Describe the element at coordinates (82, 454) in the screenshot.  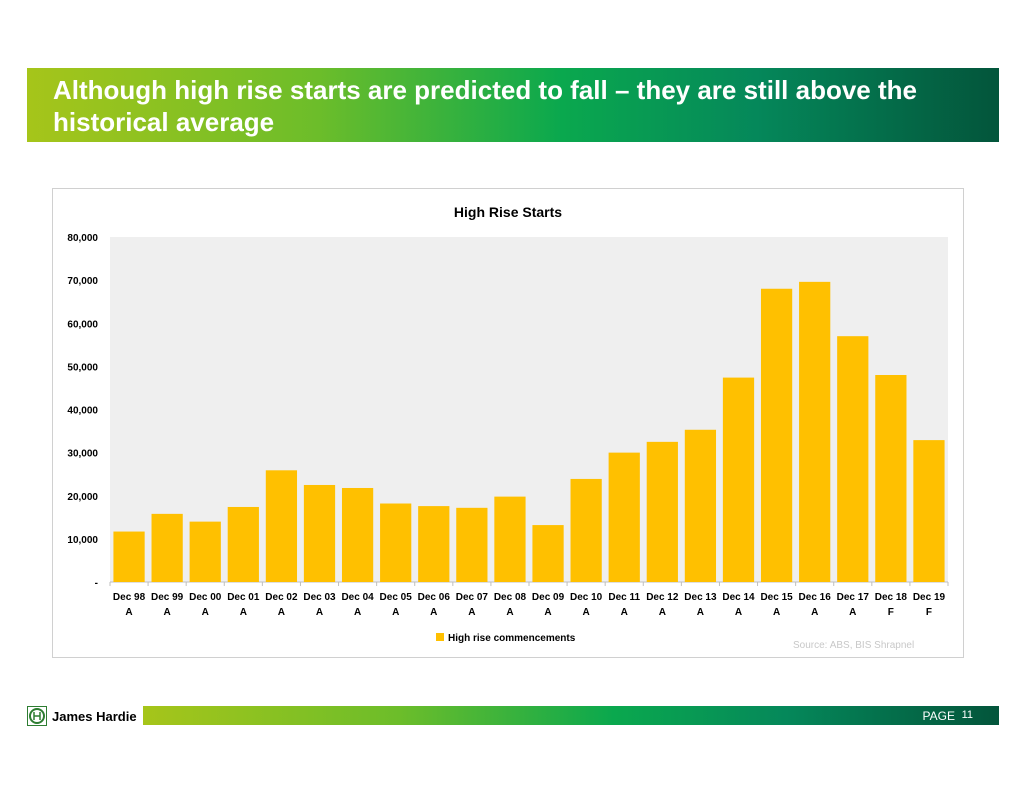
I see `y-tick-label: 30,000` at that location.